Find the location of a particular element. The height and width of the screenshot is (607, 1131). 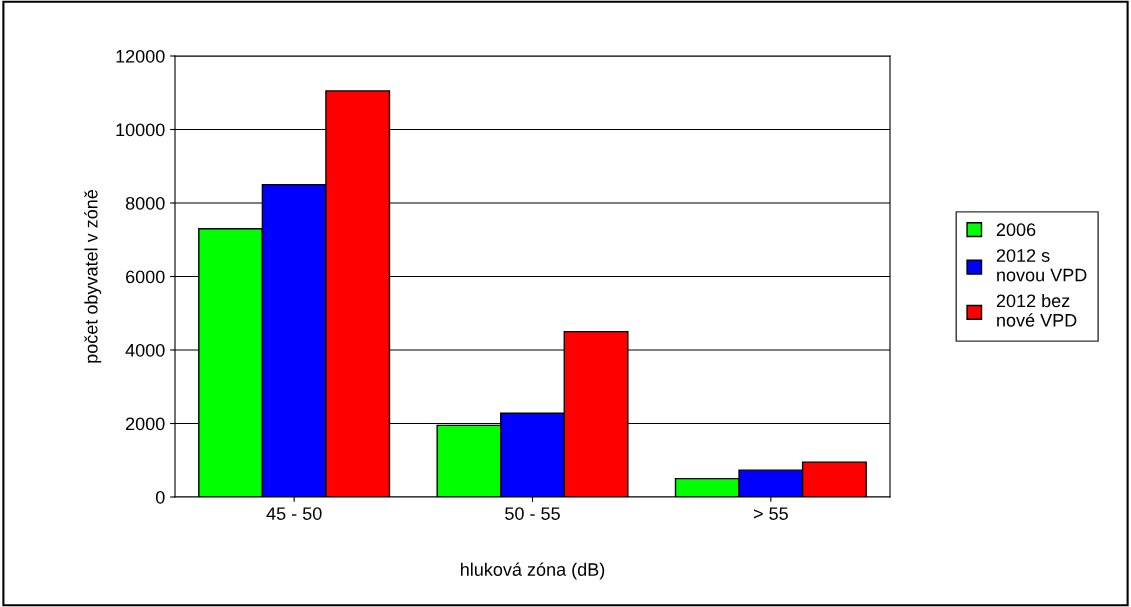

x-axis-title: hluková zóna (dB) is located at coordinates (532, 571).